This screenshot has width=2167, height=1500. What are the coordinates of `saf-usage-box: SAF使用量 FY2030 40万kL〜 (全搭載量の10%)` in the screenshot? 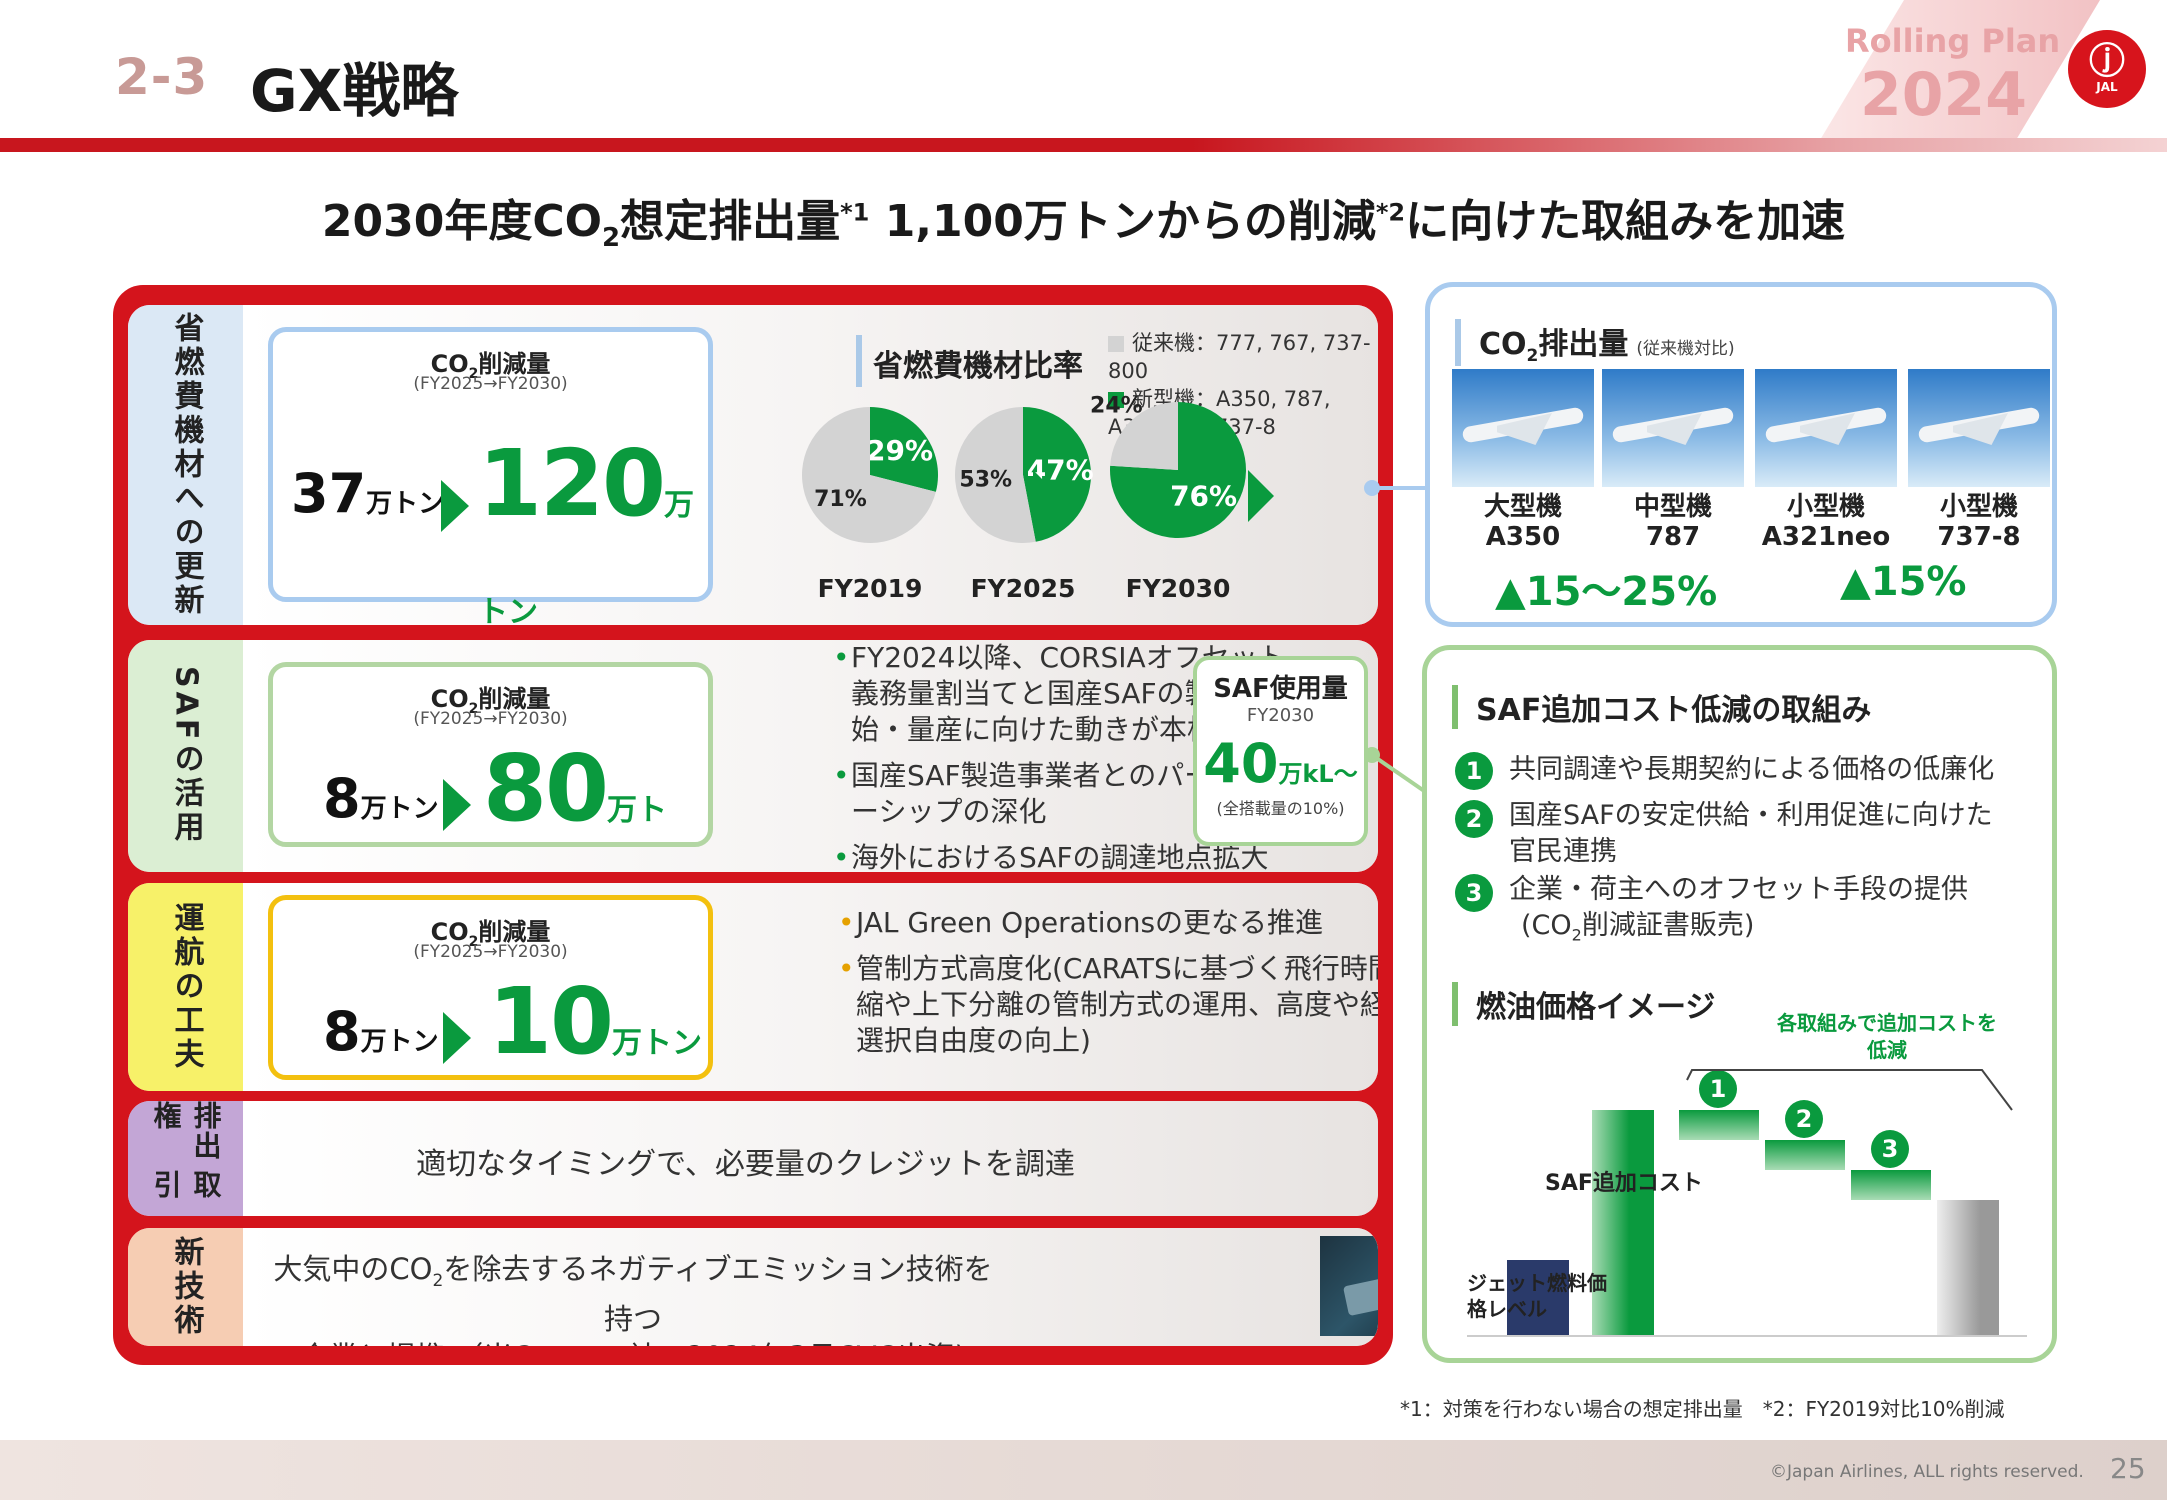 It's located at (1280, 751).